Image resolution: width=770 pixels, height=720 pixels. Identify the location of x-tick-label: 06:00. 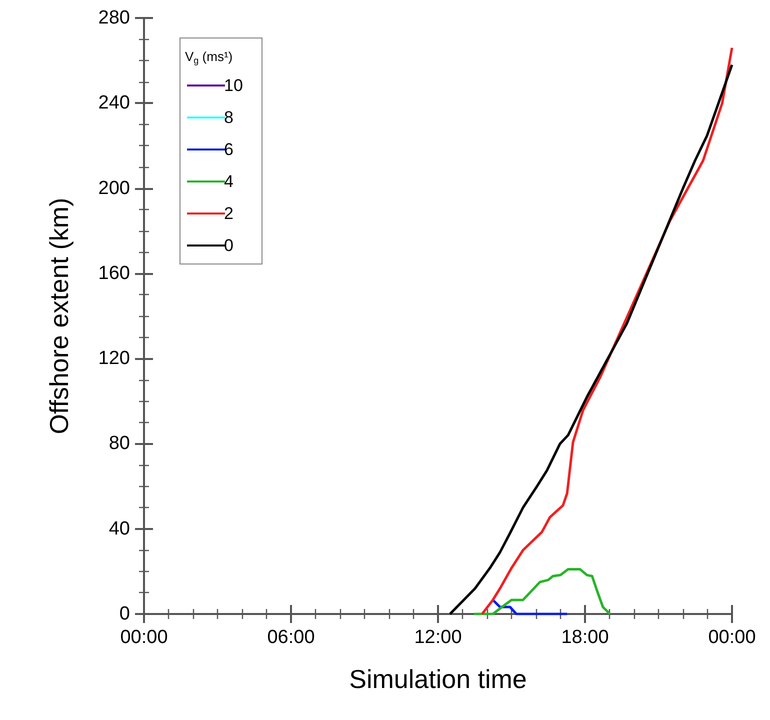
(291, 637).